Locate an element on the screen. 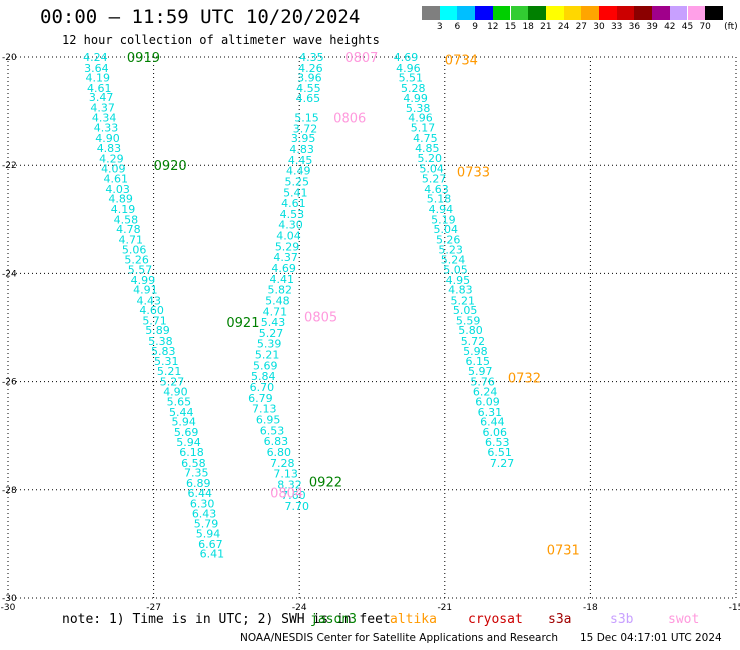 The width and height of the screenshot is (740, 650). wave-height-point: 5.31 is located at coordinates (166, 361).